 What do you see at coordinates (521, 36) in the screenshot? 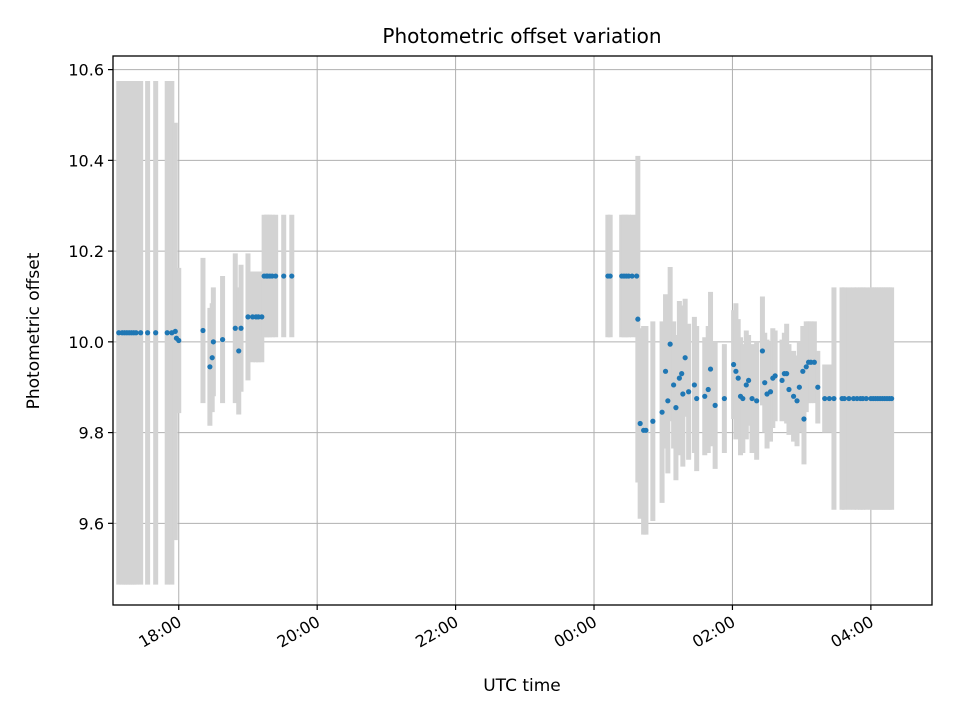
I see `chart-title: Photometric offset variation` at bounding box center [521, 36].